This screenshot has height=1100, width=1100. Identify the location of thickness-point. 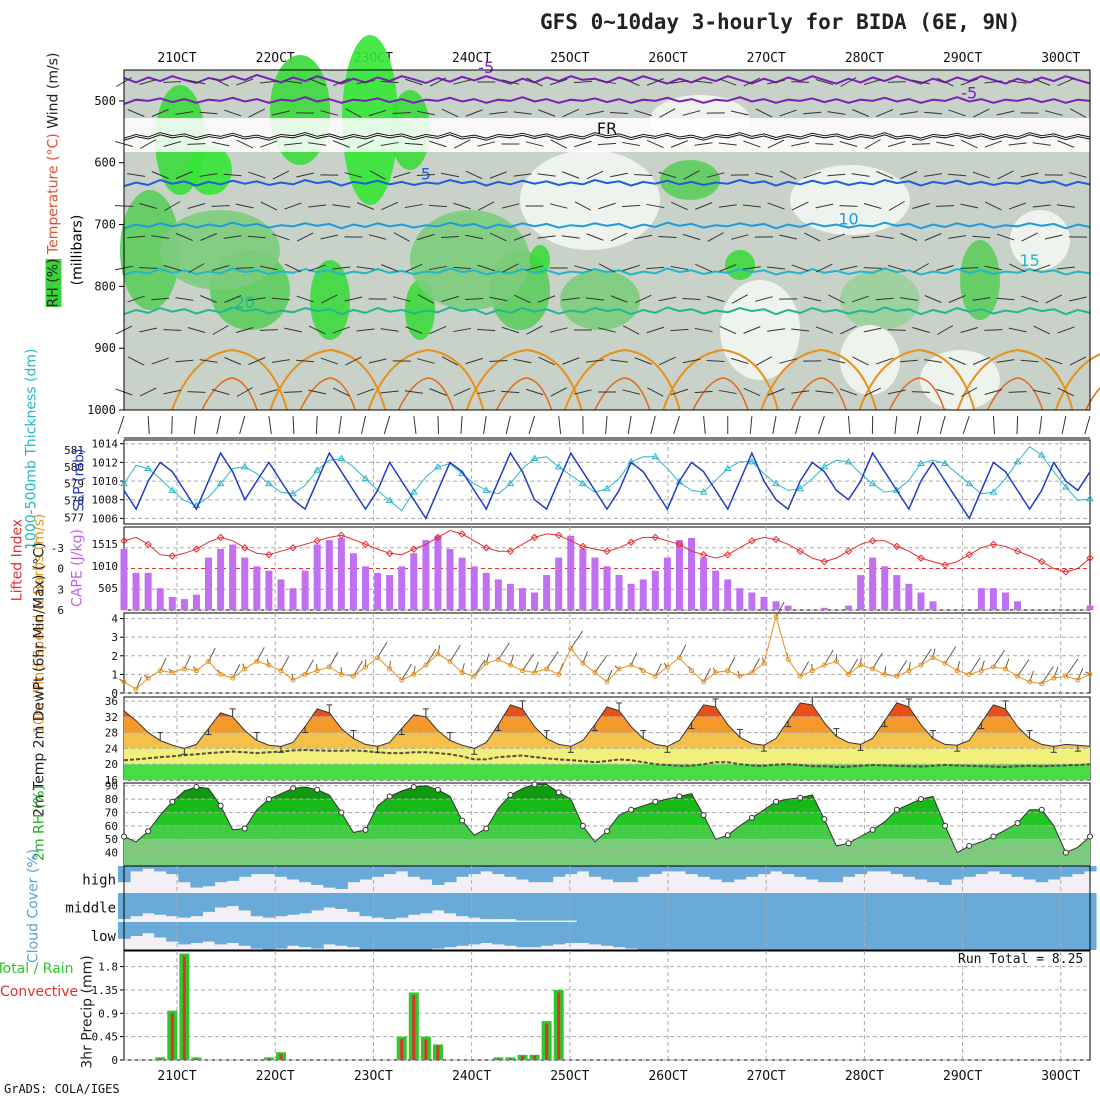
(317, 469).